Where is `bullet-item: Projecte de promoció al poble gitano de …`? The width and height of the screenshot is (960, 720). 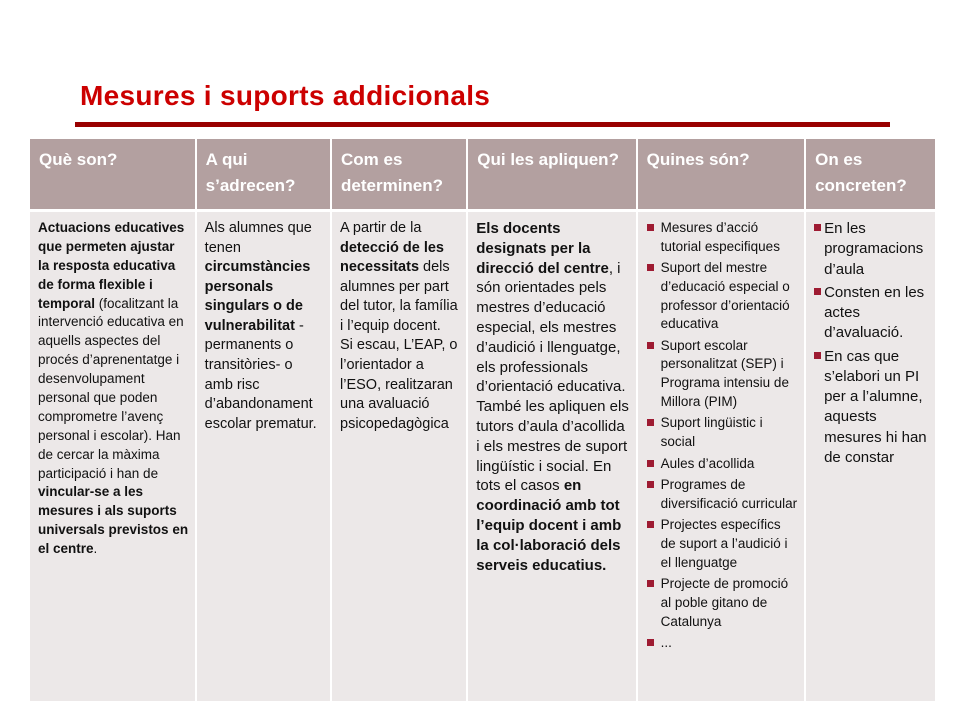 bullet-item: Projecte de promoció al poble gitano de … is located at coordinates (722, 603).